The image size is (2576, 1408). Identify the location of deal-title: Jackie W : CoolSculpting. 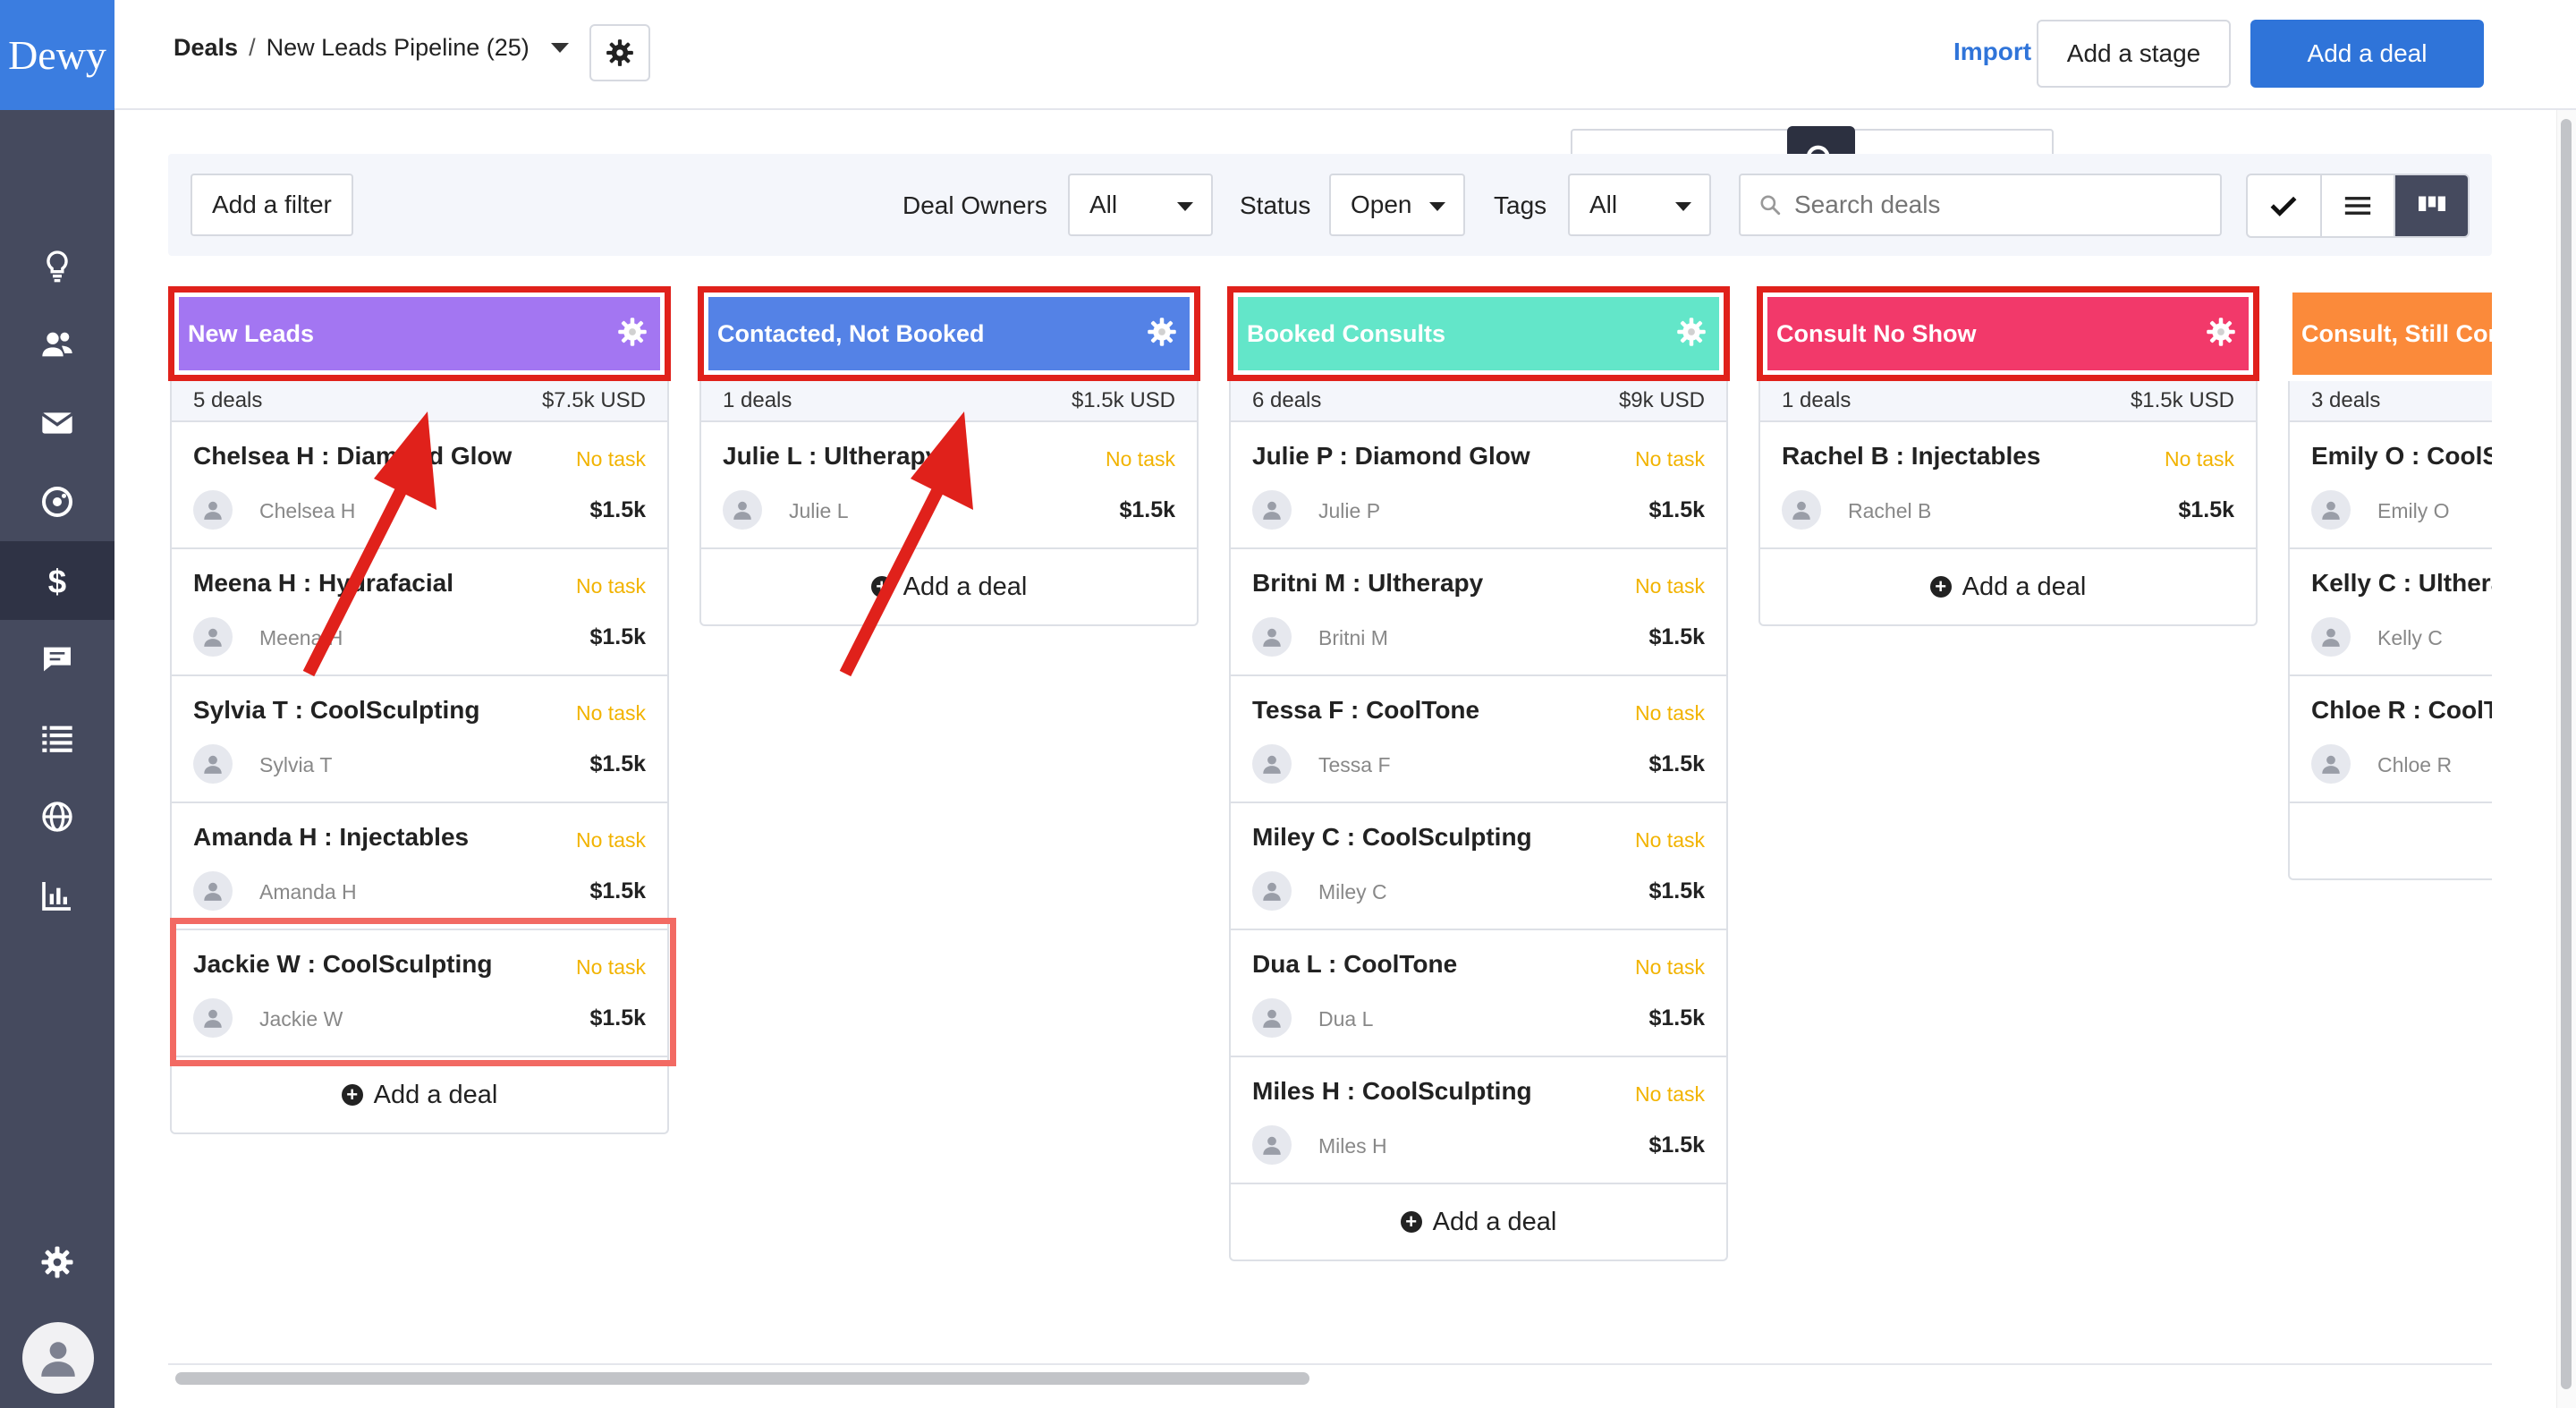
(343, 964).